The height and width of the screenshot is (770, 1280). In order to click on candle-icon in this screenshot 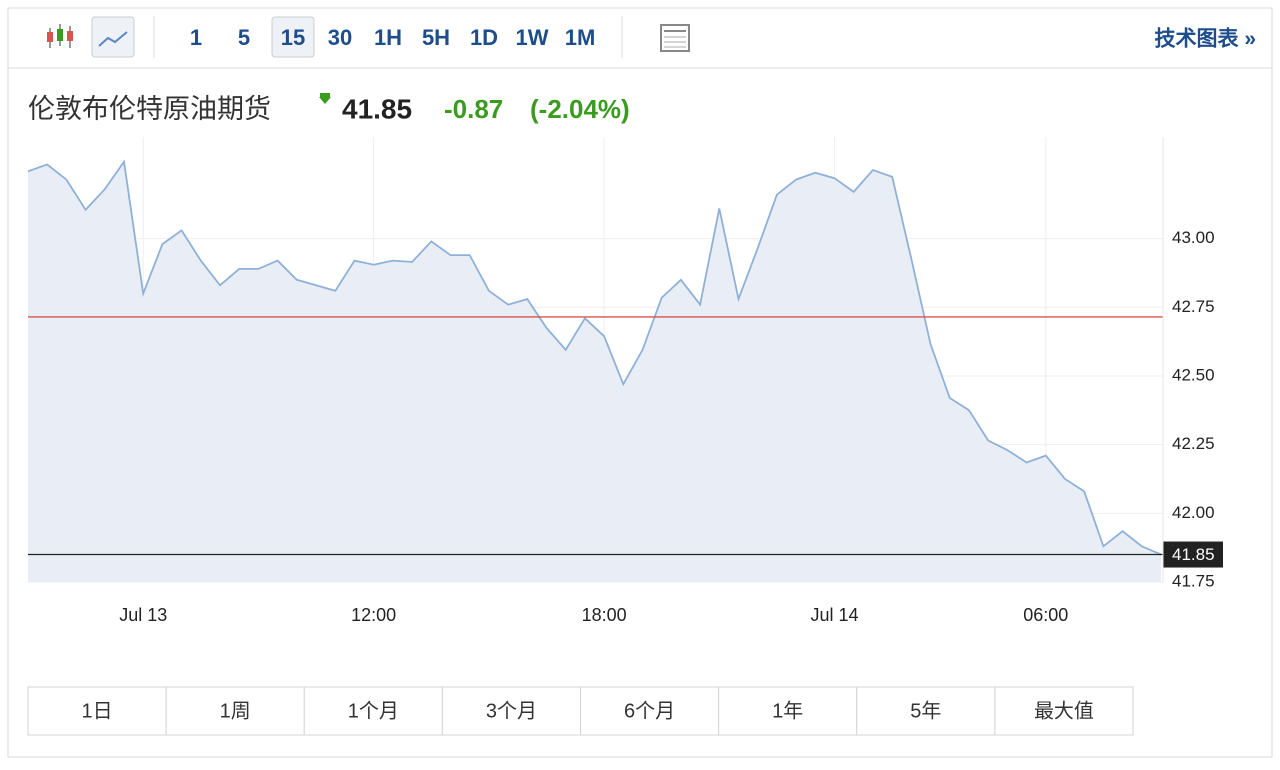, I will do `click(60, 36)`.